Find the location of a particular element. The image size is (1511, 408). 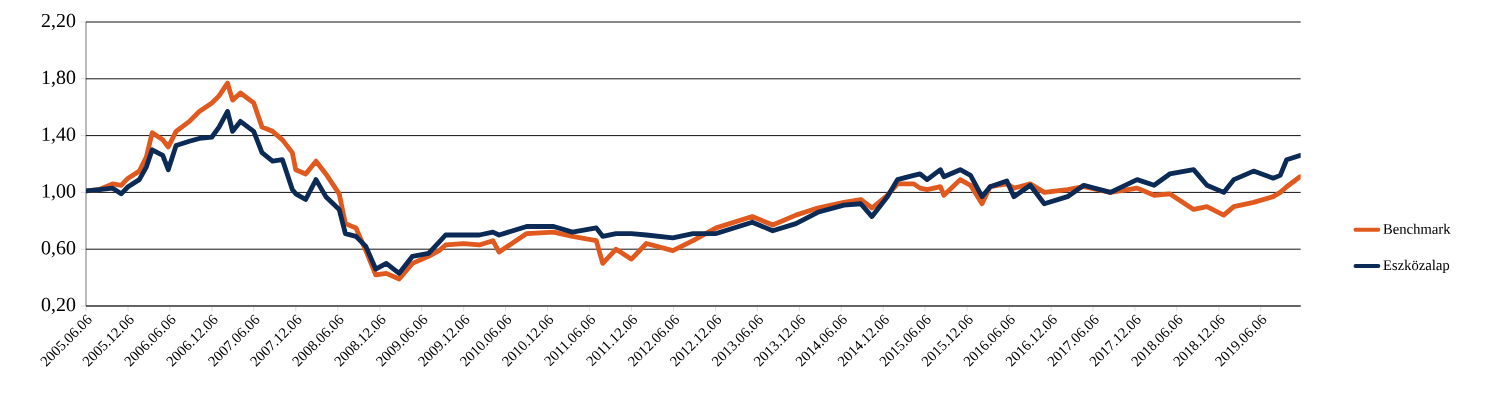

y-tick-label: 1,00 is located at coordinates (59, 192).